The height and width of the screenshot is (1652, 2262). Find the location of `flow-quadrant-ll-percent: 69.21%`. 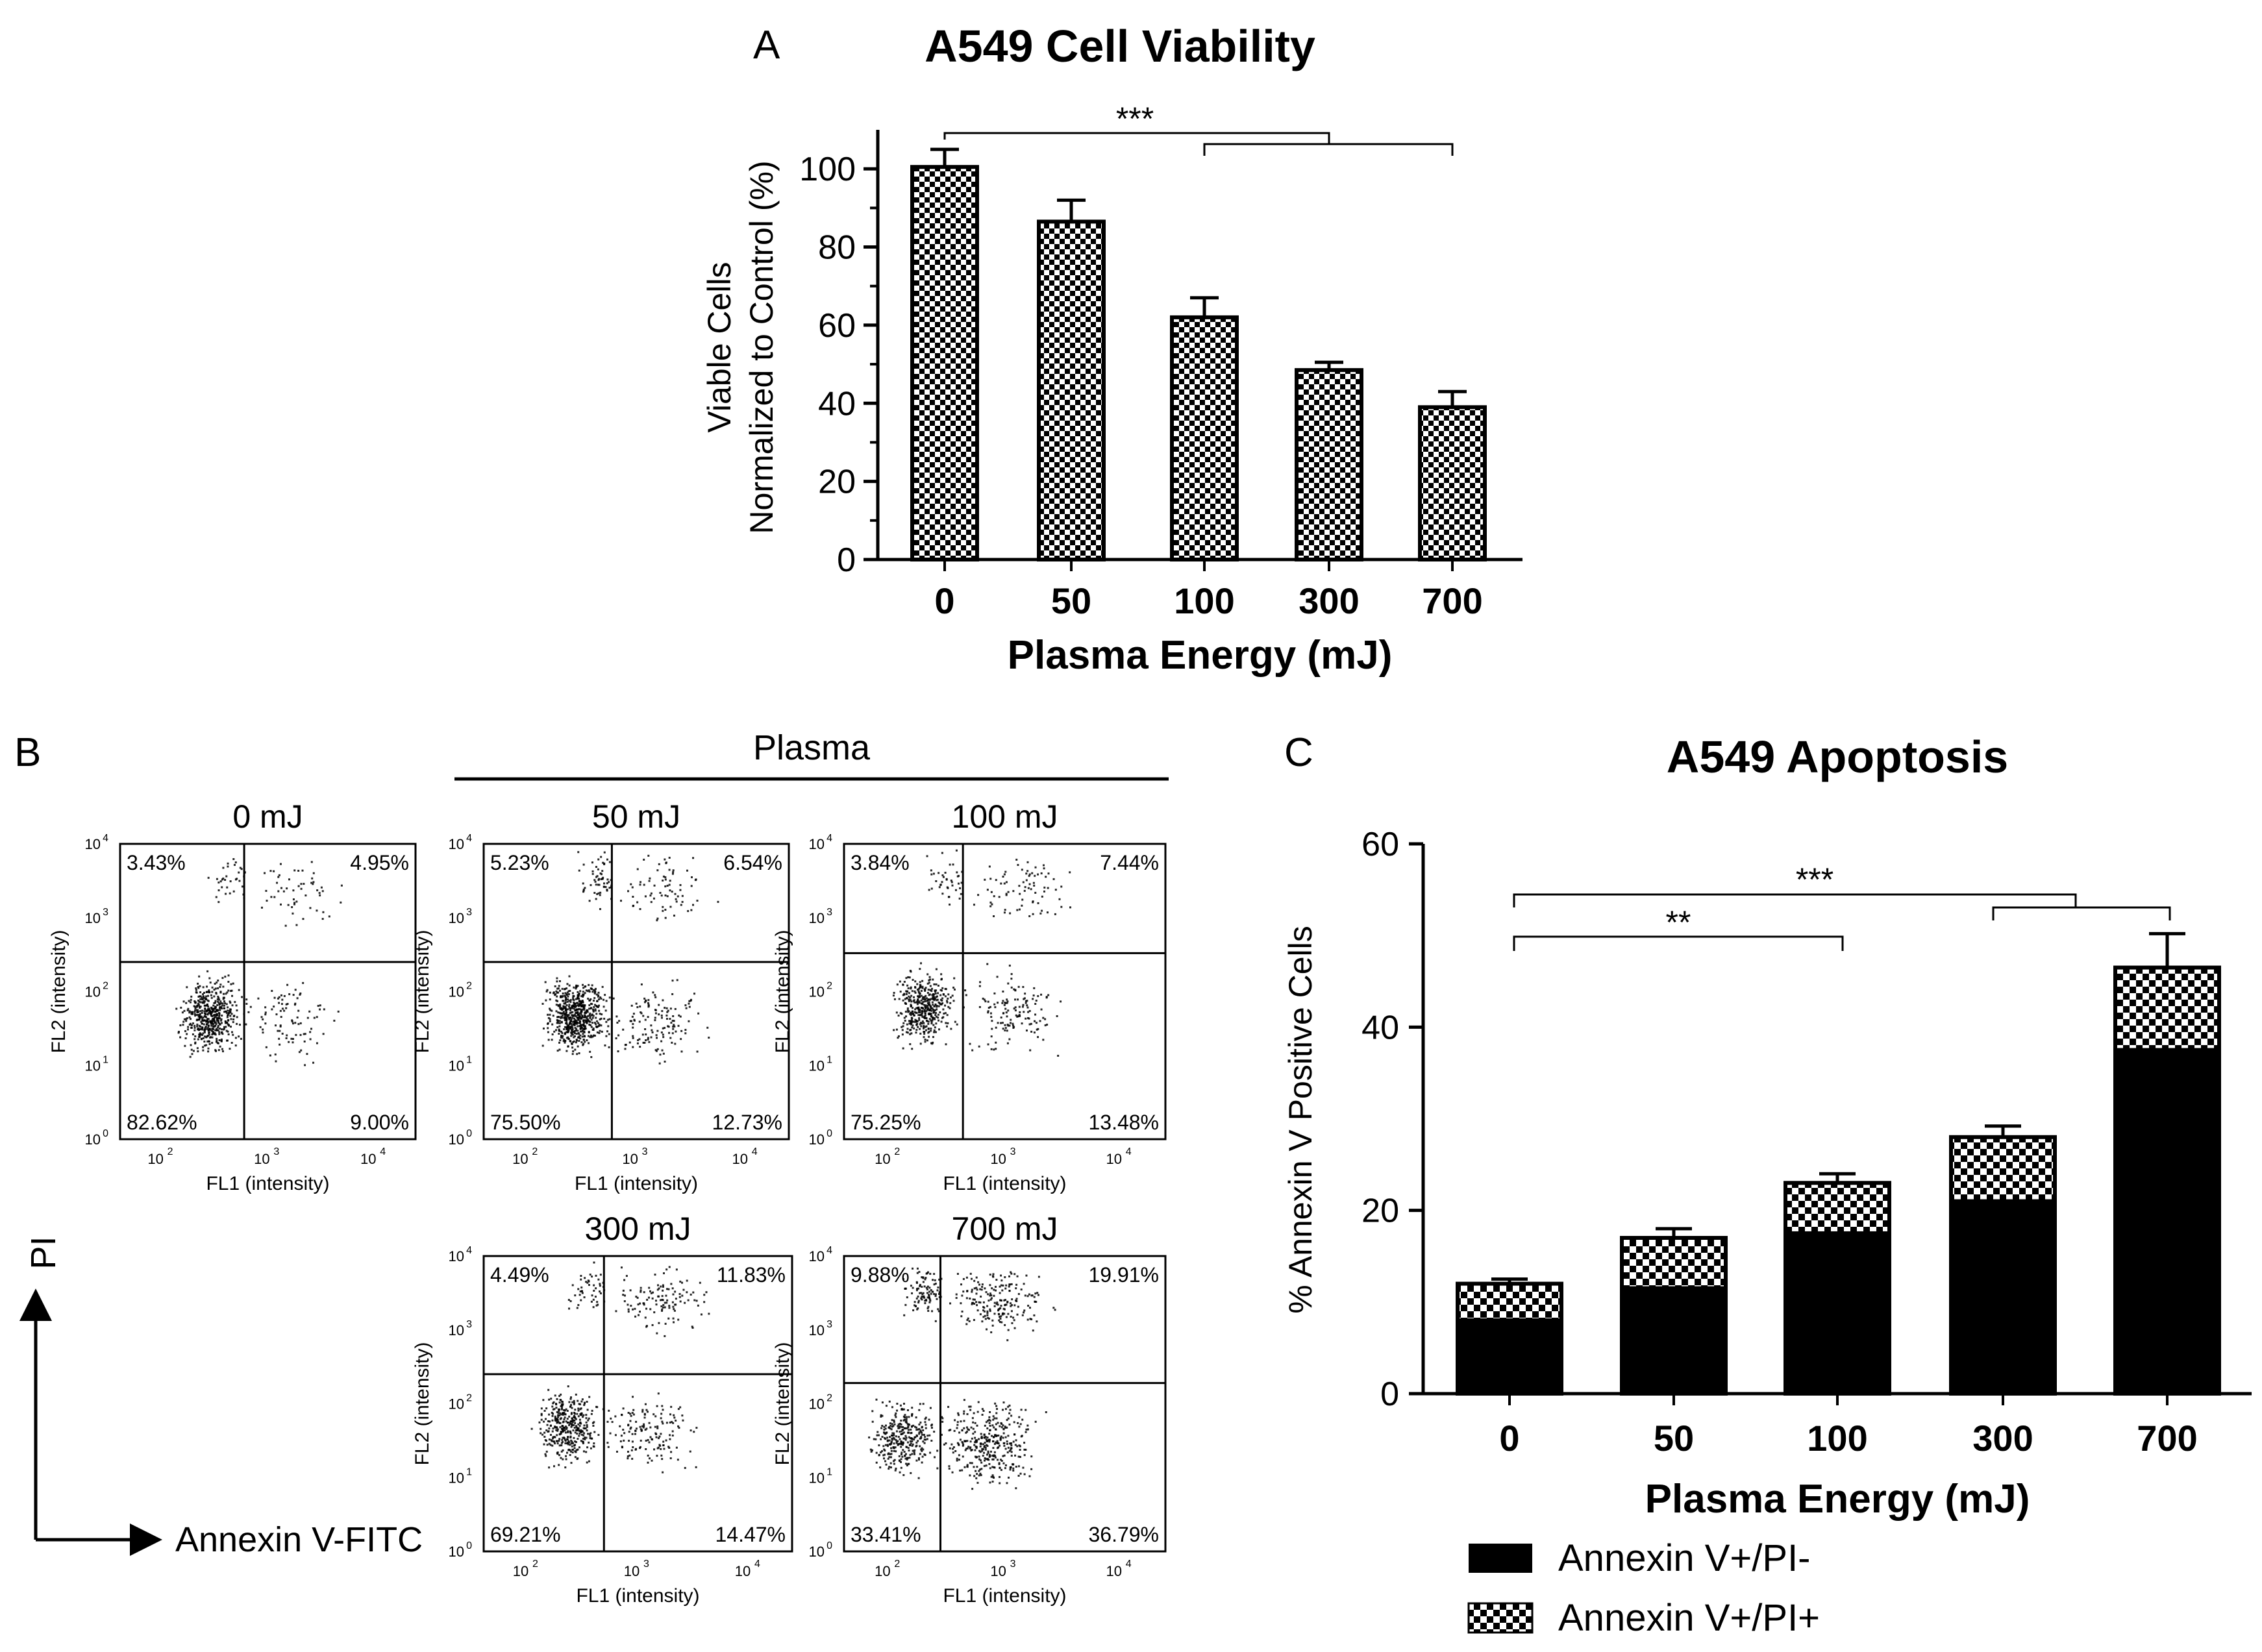

flow-quadrant-ll-percent: 69.21% is located at coordinates (525, 1534).